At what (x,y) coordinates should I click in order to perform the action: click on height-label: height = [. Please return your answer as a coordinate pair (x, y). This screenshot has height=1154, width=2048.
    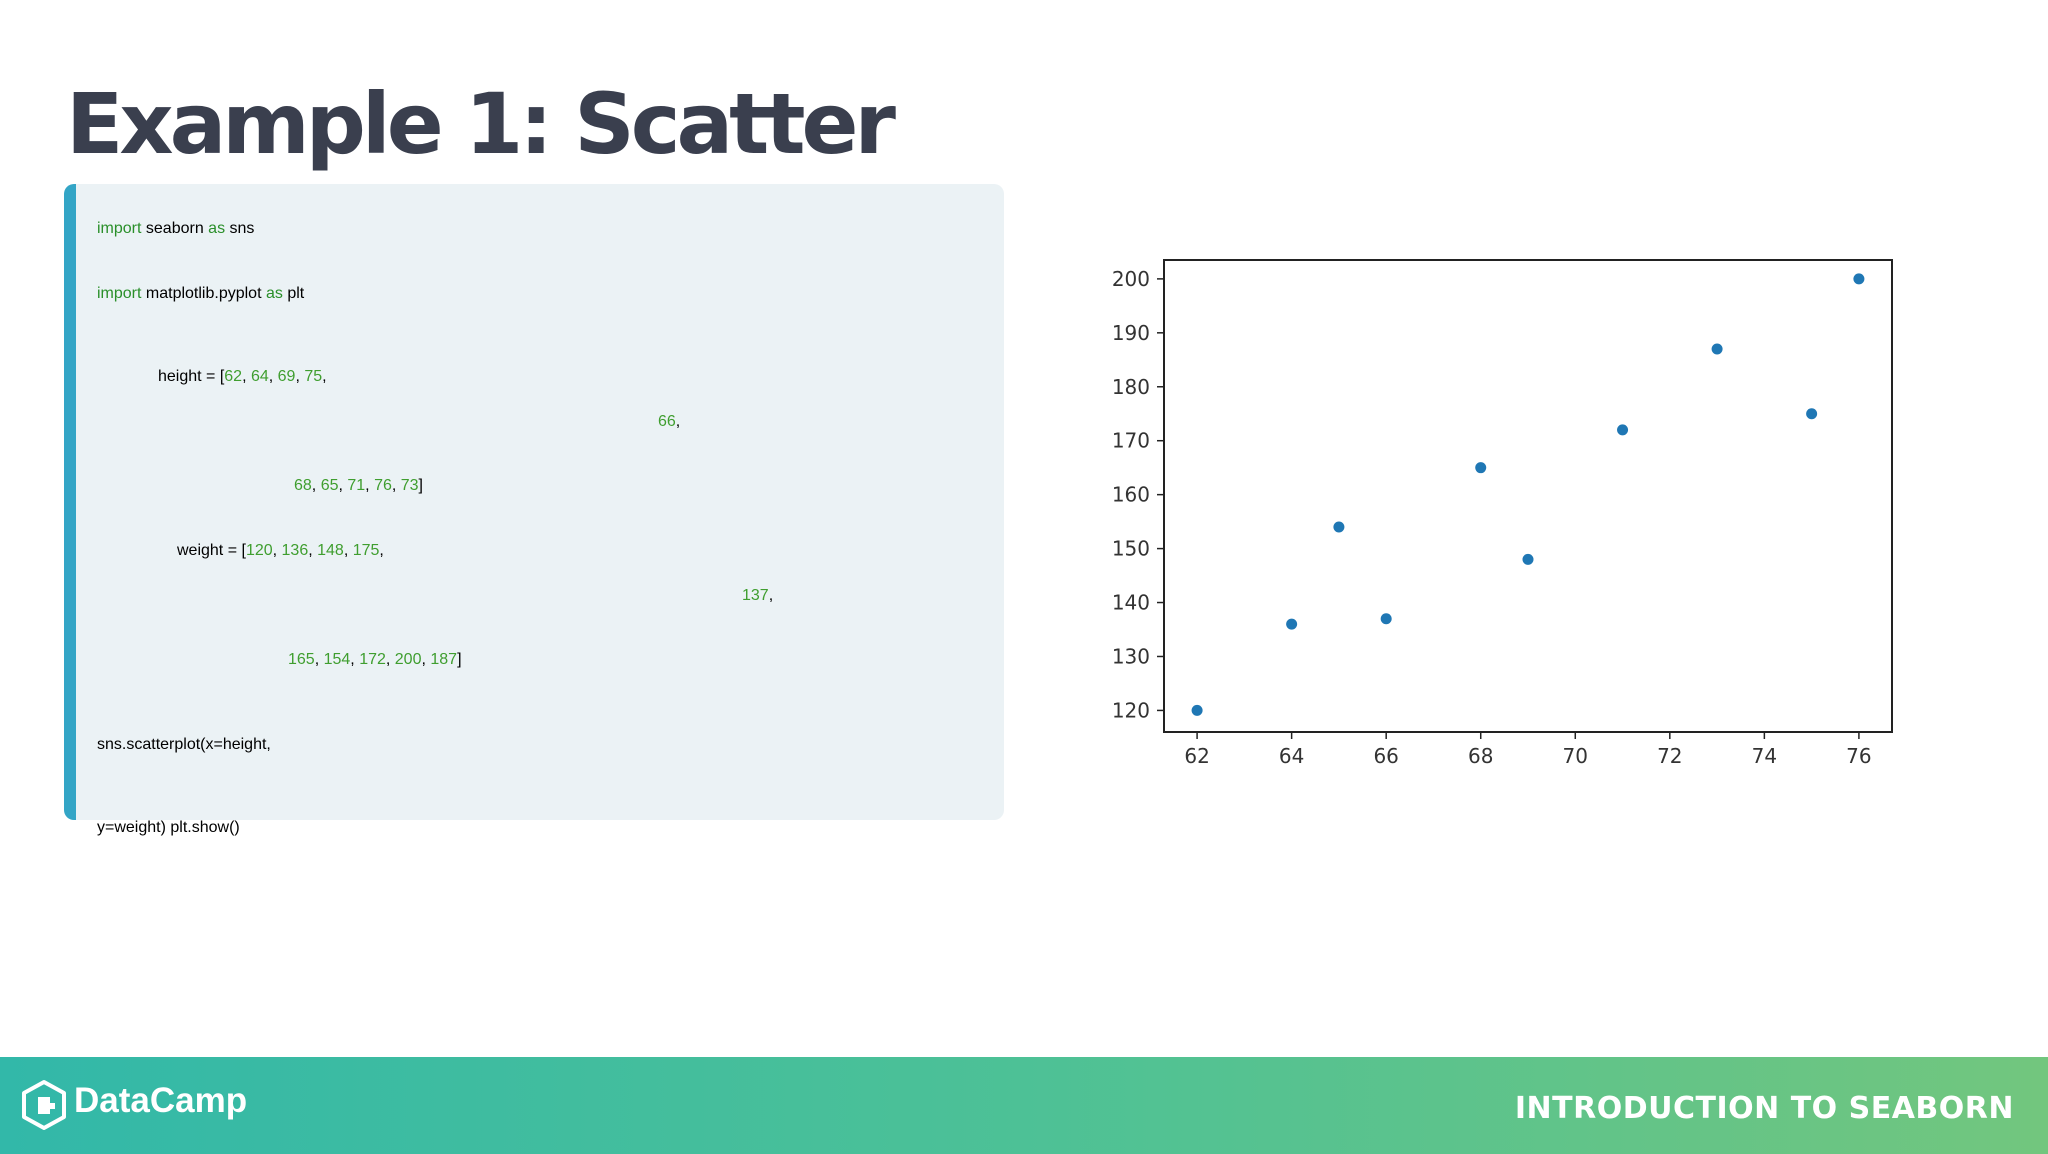
    Looking at the image, I should click on (191, 376).